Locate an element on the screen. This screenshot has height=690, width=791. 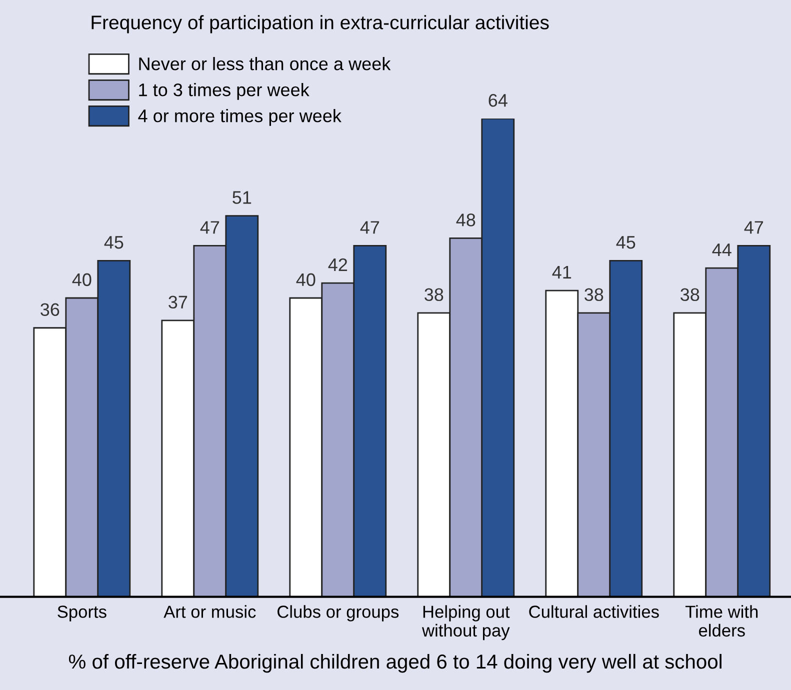
x-tick-label: Art or music is located at coordinates (210, 611).